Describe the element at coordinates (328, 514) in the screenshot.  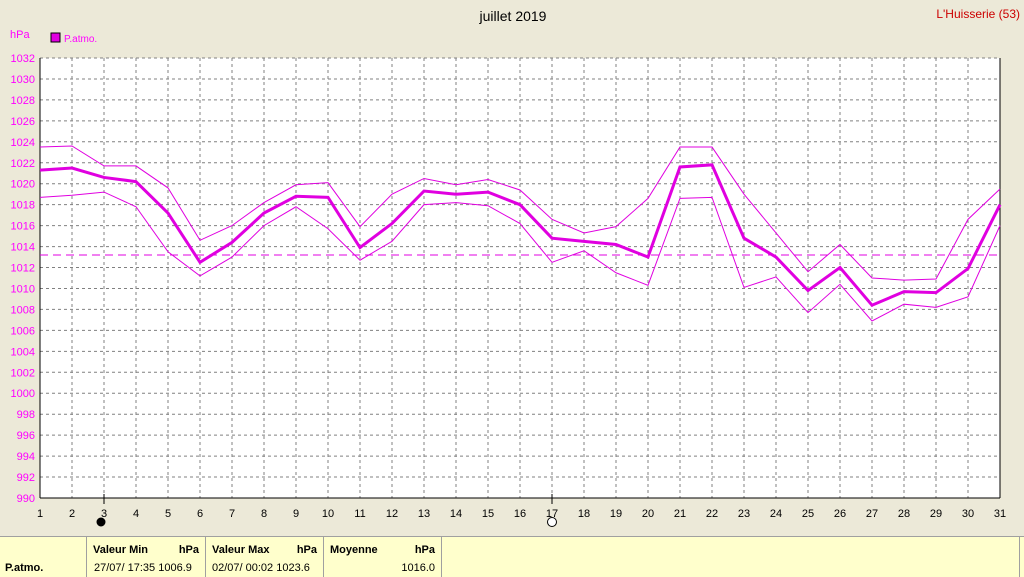
I see `x-tick-label: 10` at that location.